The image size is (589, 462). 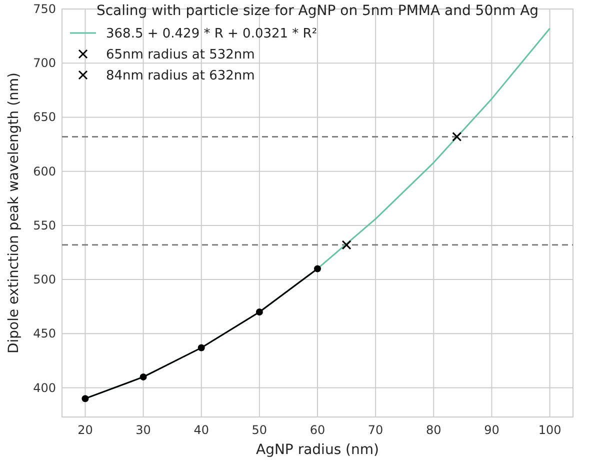 What do you see at coordinates (317, 11) in the screenshot?
I see `chart-title: Scaling with particle size for AgNP on 5nm PMMA and 50nm Ag` at bounding box center [317, 11].